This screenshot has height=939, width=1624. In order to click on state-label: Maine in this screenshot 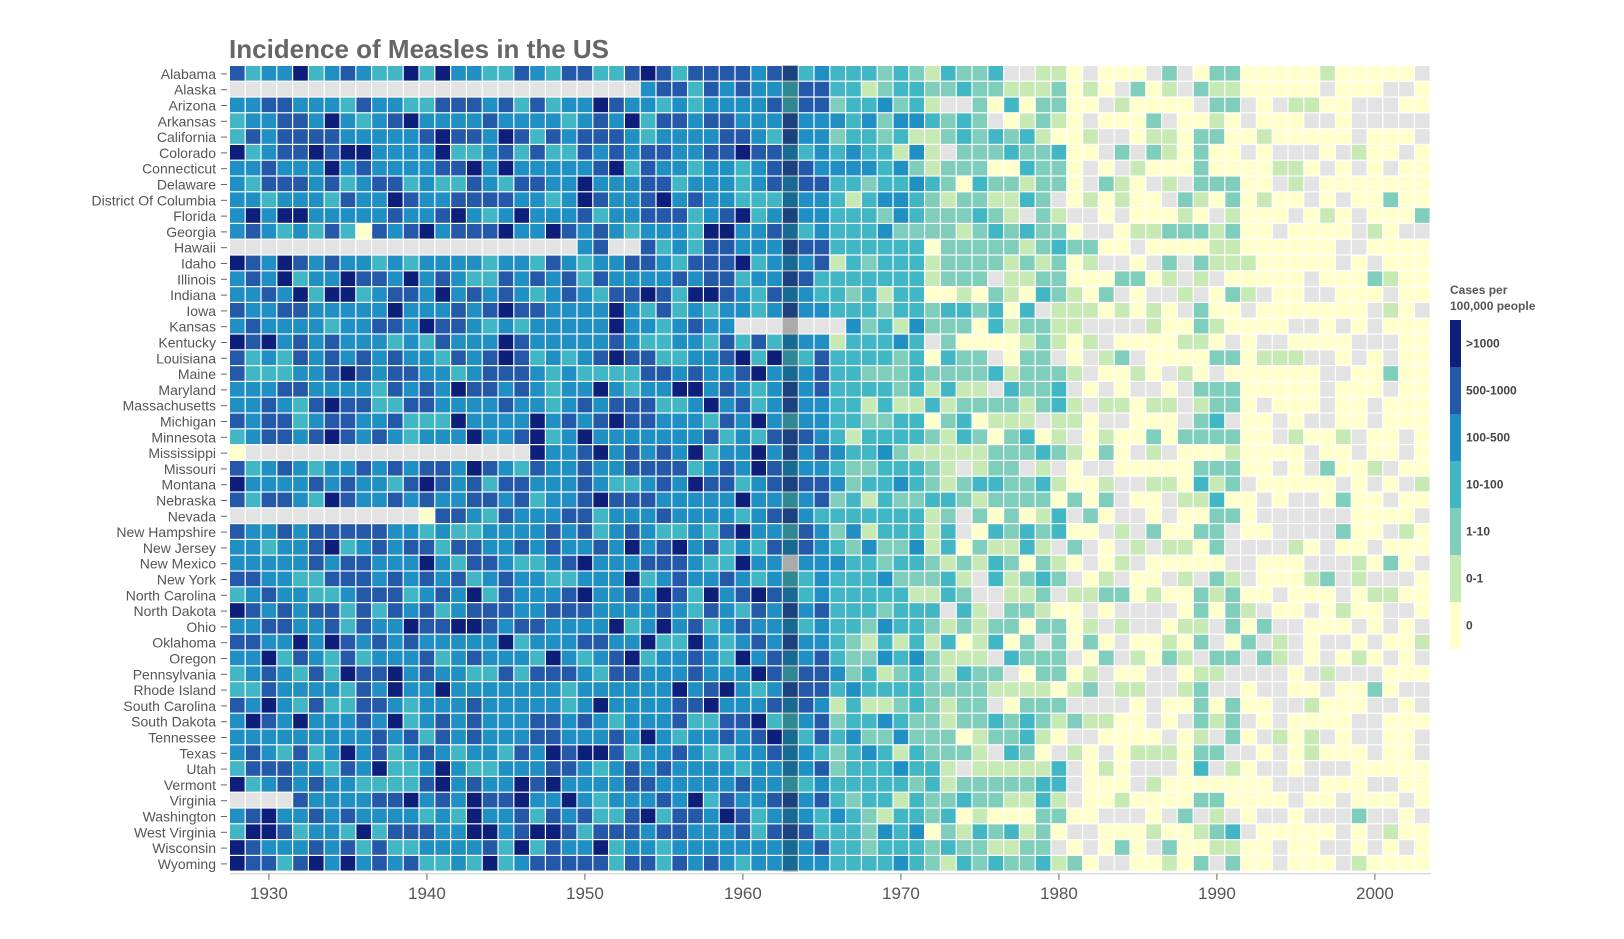, I will do `click(197, 374)`.